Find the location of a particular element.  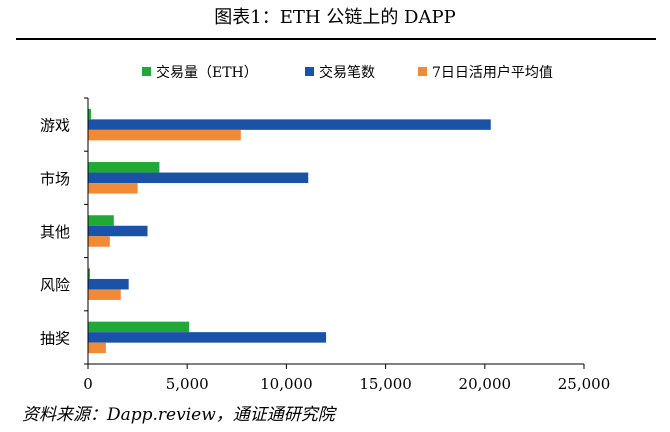

x-tick-label: 10,000 is located at coordinates (286, 384).